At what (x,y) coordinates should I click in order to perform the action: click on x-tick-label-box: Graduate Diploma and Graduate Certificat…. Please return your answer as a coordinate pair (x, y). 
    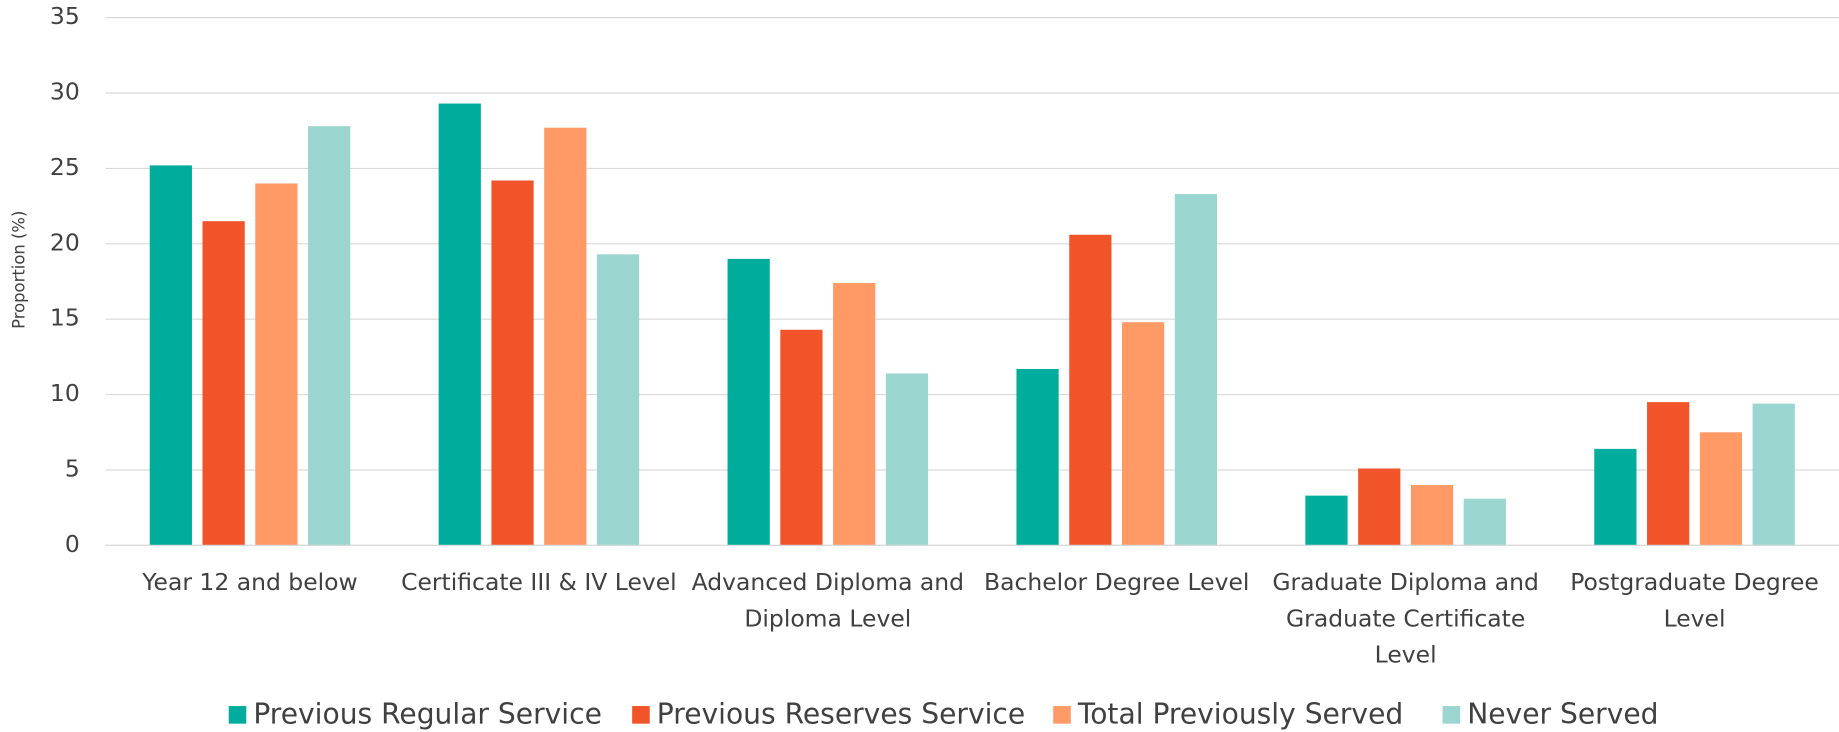
    Looking at the image, I should click on (1405, 618).